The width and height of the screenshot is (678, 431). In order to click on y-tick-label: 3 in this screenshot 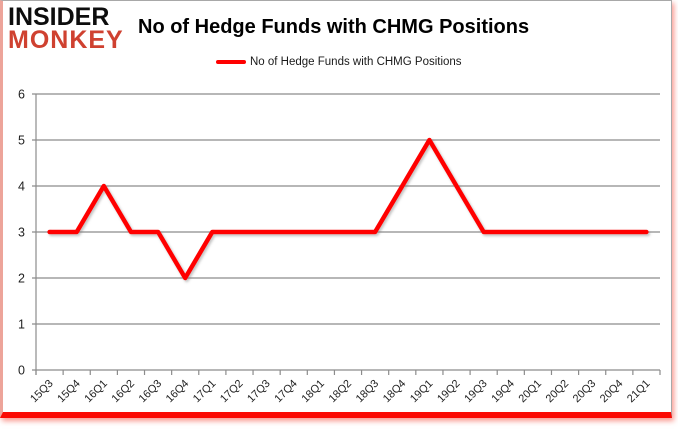, I will do `click(21, 233)`.